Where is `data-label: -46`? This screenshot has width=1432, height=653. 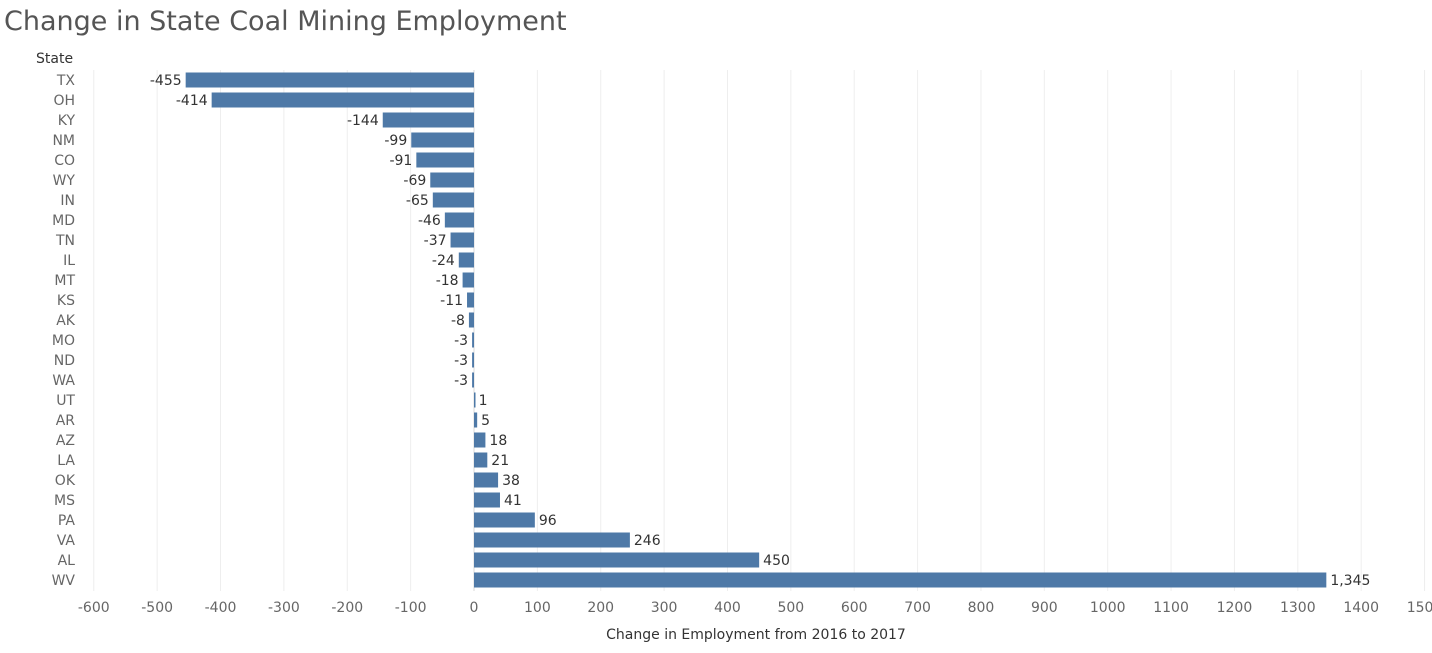 data-label: -46 is located at coordinates (429, 221).